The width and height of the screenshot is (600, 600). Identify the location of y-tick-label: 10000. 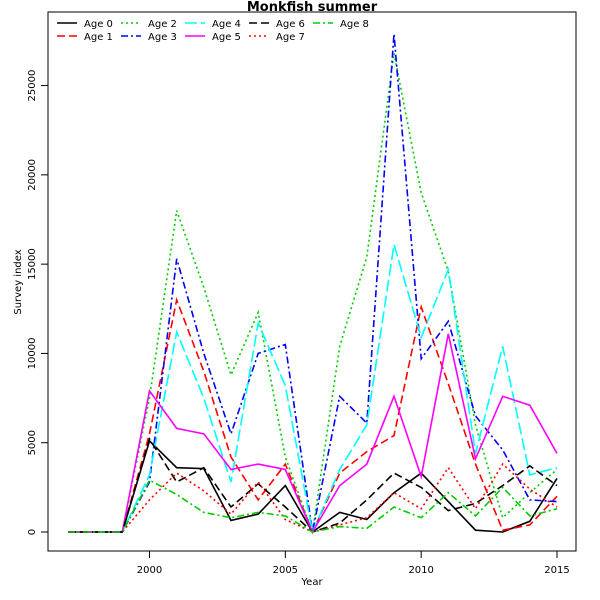
(32, 354).